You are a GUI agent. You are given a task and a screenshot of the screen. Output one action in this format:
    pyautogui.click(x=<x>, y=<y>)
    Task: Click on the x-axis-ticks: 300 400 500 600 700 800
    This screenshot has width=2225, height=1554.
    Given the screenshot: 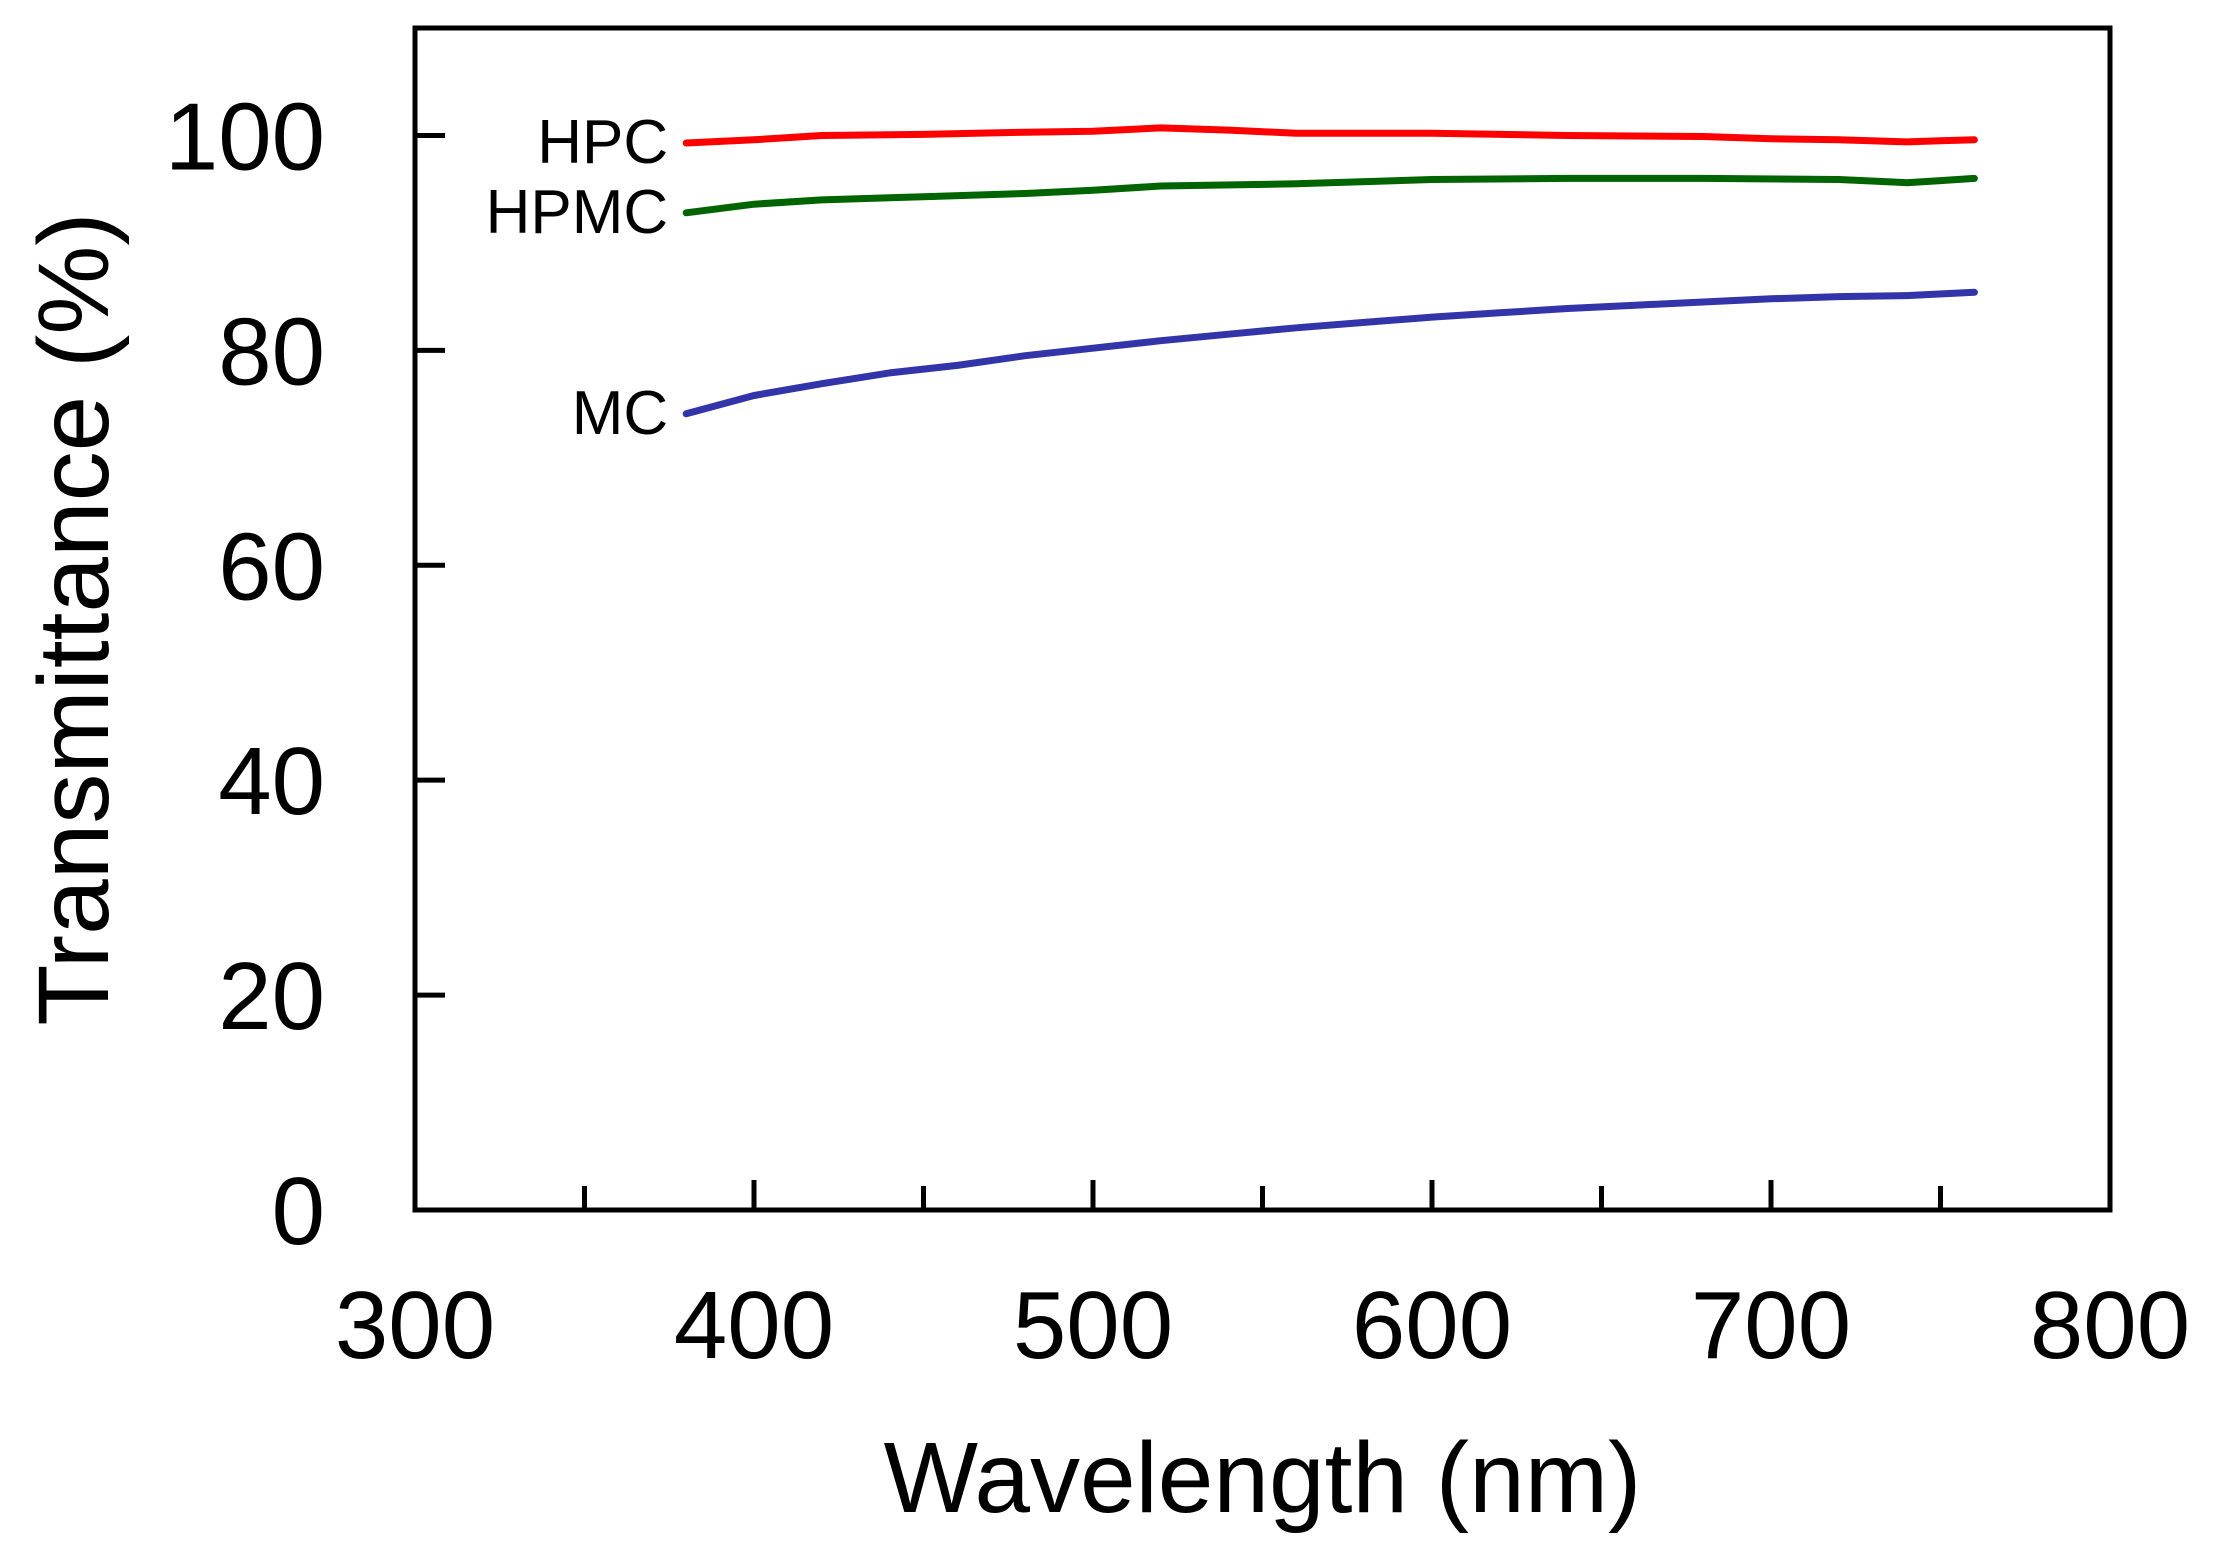 What is the action you would take?
    pyautogui.click(x=1262, y=1279)
    